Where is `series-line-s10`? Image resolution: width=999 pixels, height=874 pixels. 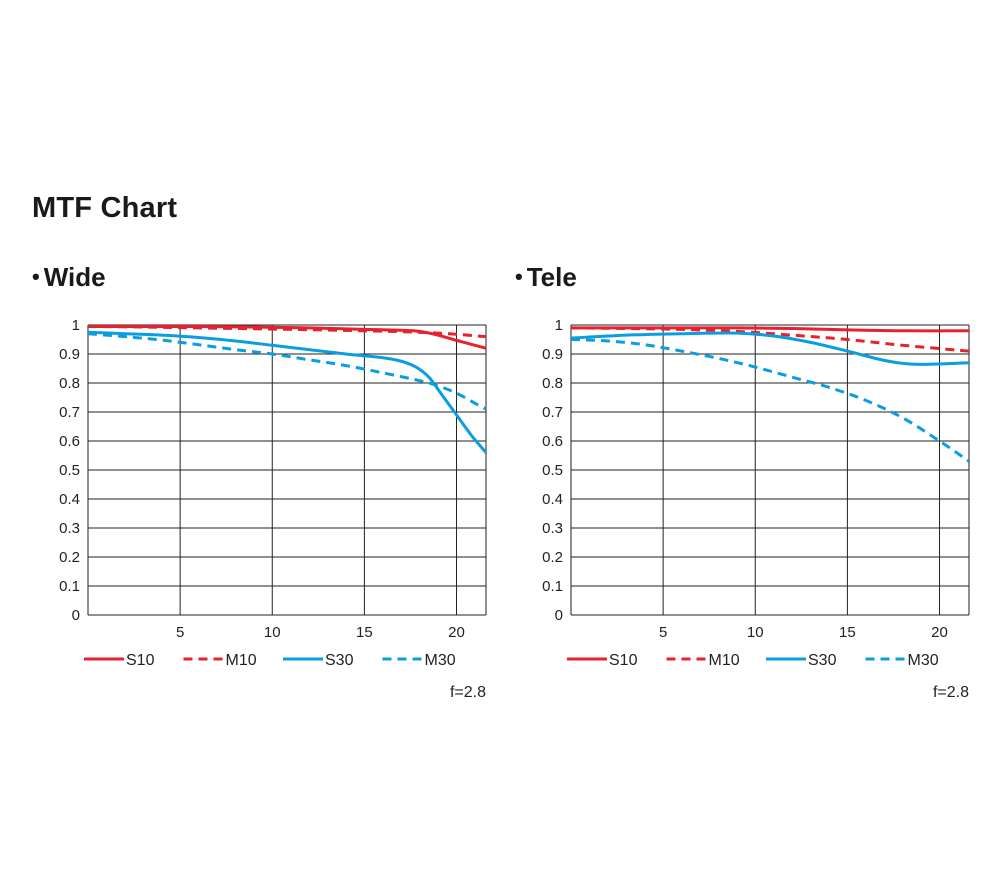
series-line-s10 is located at coordinates (770, 329).